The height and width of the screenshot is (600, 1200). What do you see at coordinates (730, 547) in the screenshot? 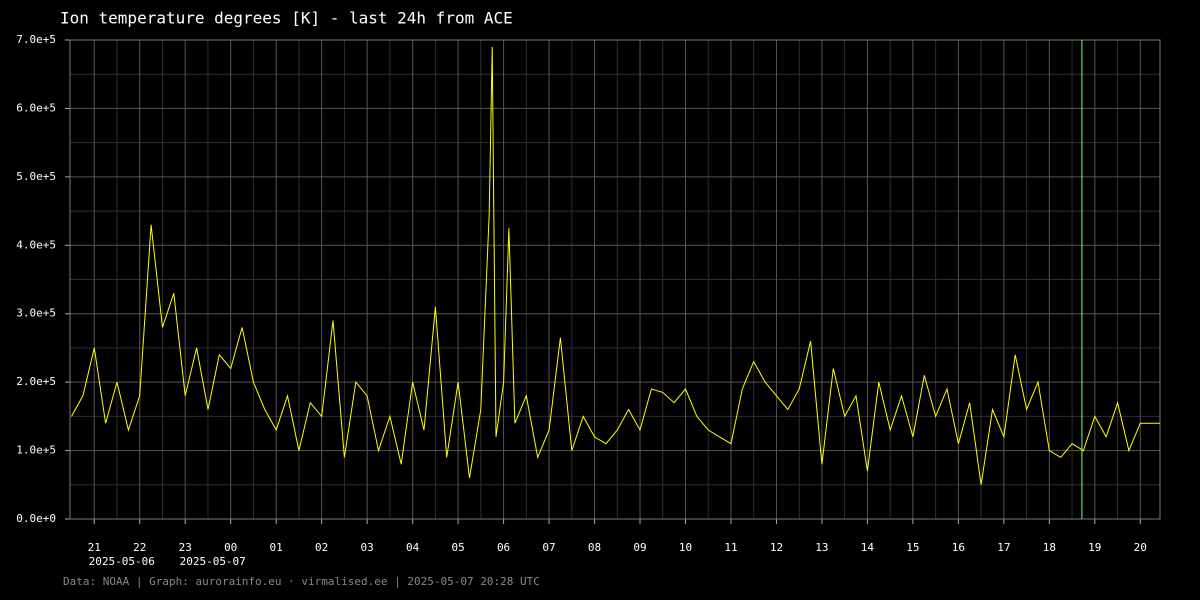
I see `x-tick-label: 11` at bounding box center [730, 547].